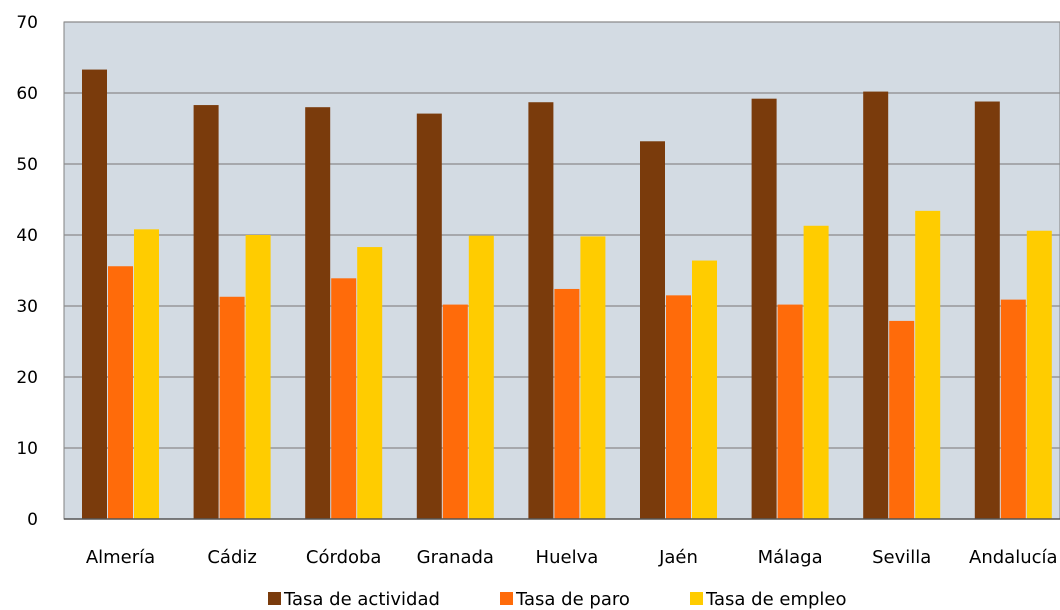 The image size is (1060, 610). What do you see at coordinates (32, 520) in the screenshot?
I see `y-tick-label: 0` at bounding box center [32, 520].